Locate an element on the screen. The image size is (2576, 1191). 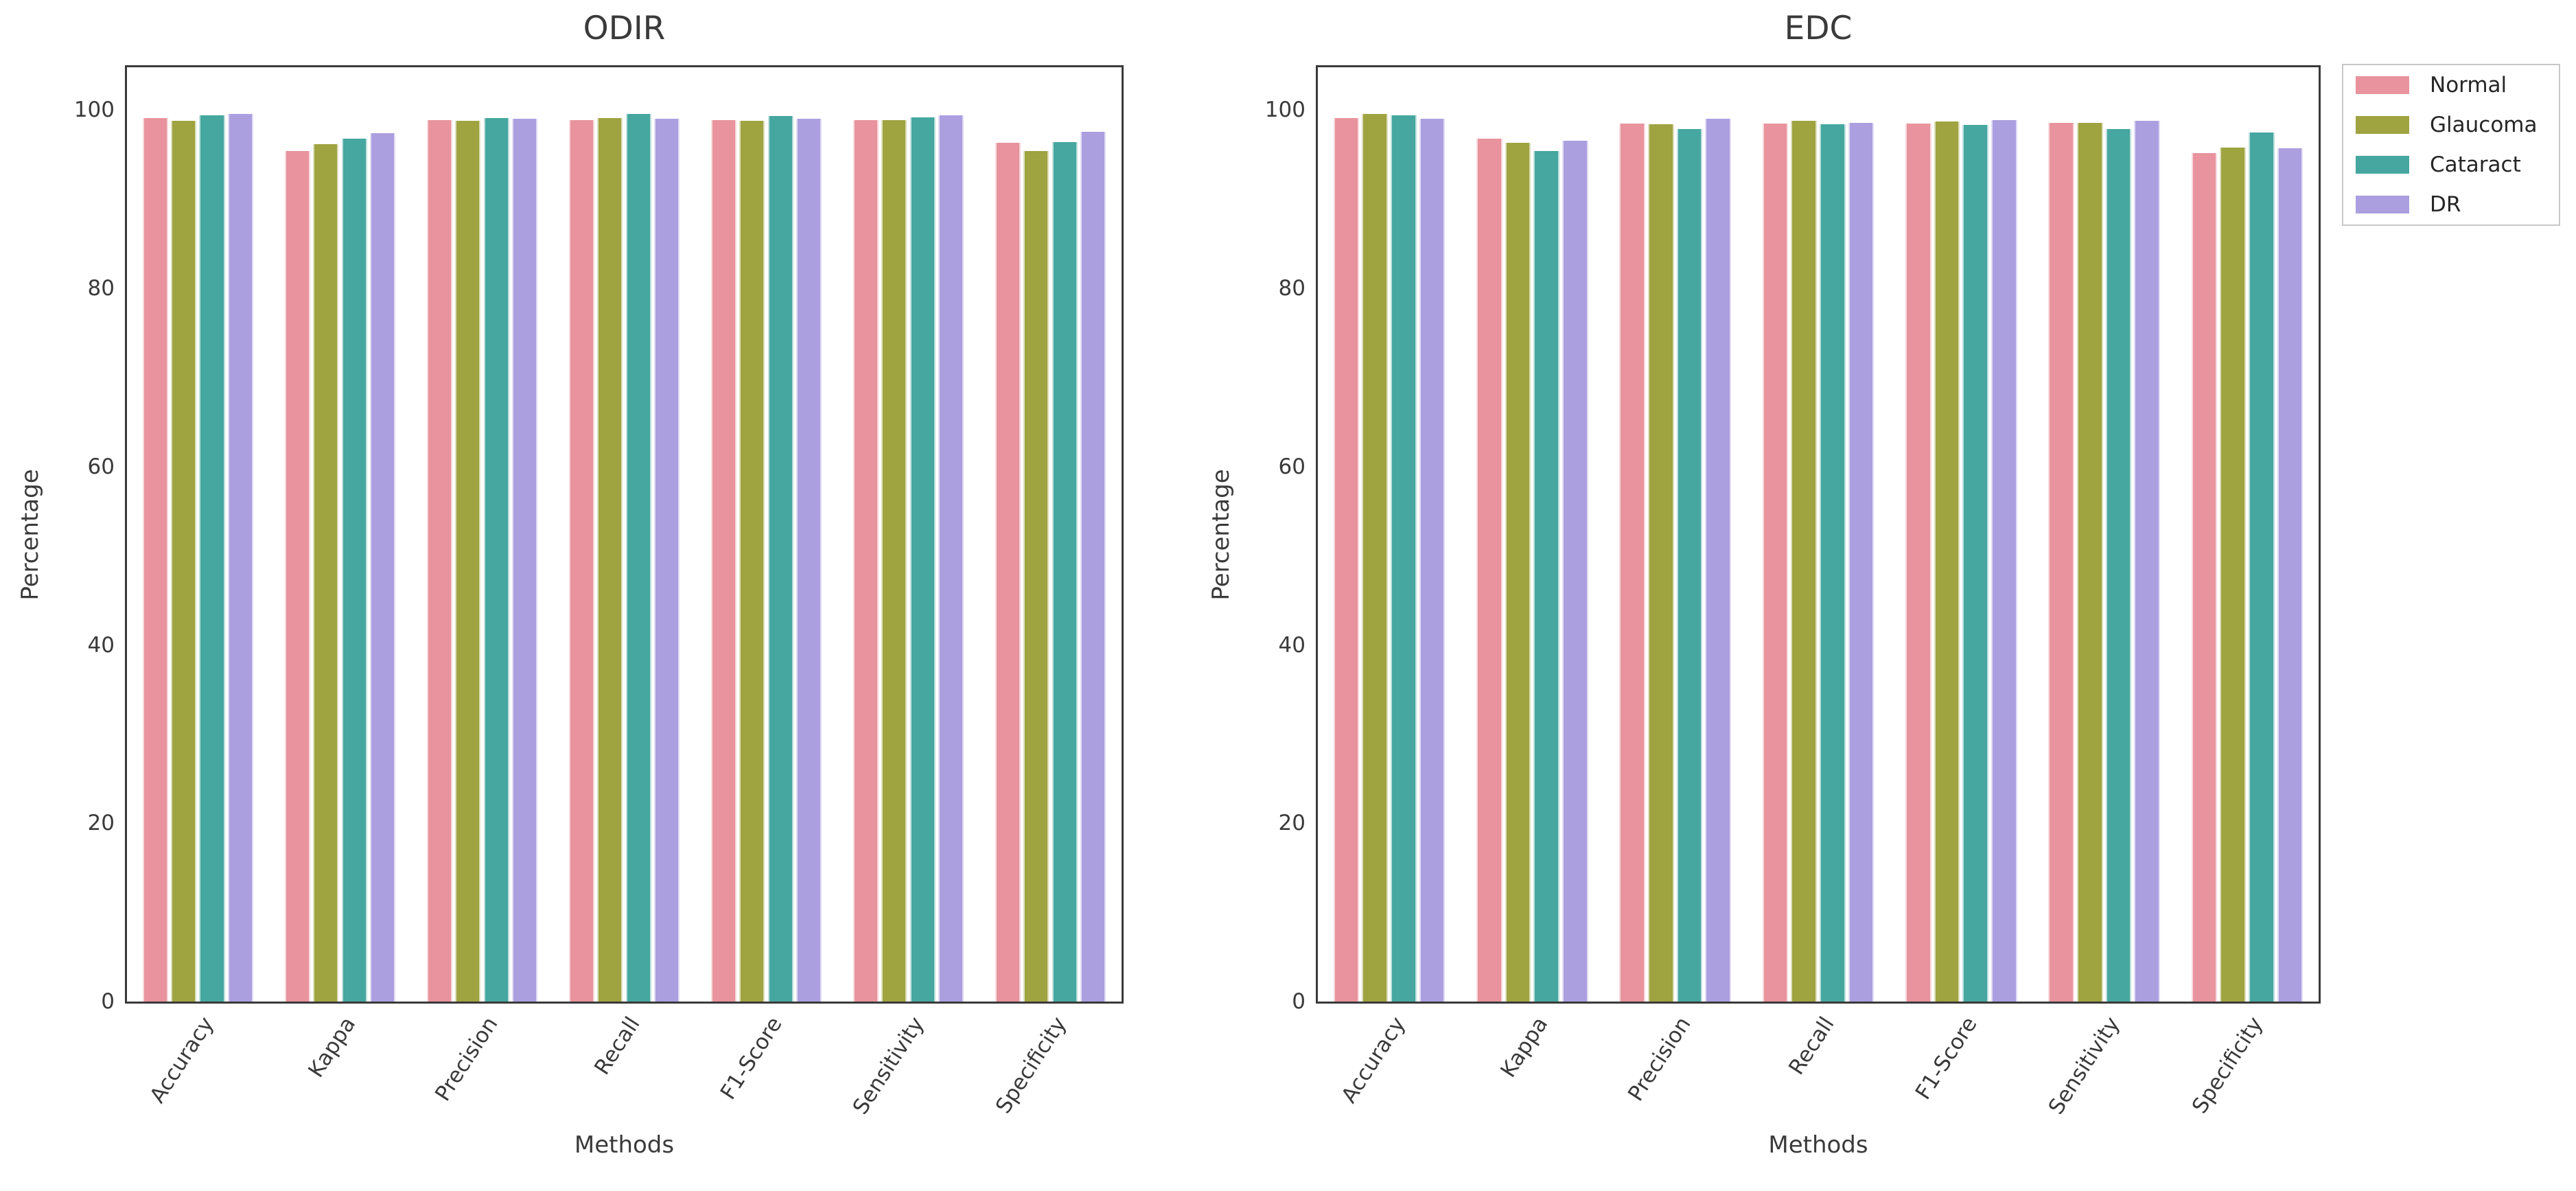
legend: Normal Glaucoma Cataract DR is located at coordinates (2451, 145).